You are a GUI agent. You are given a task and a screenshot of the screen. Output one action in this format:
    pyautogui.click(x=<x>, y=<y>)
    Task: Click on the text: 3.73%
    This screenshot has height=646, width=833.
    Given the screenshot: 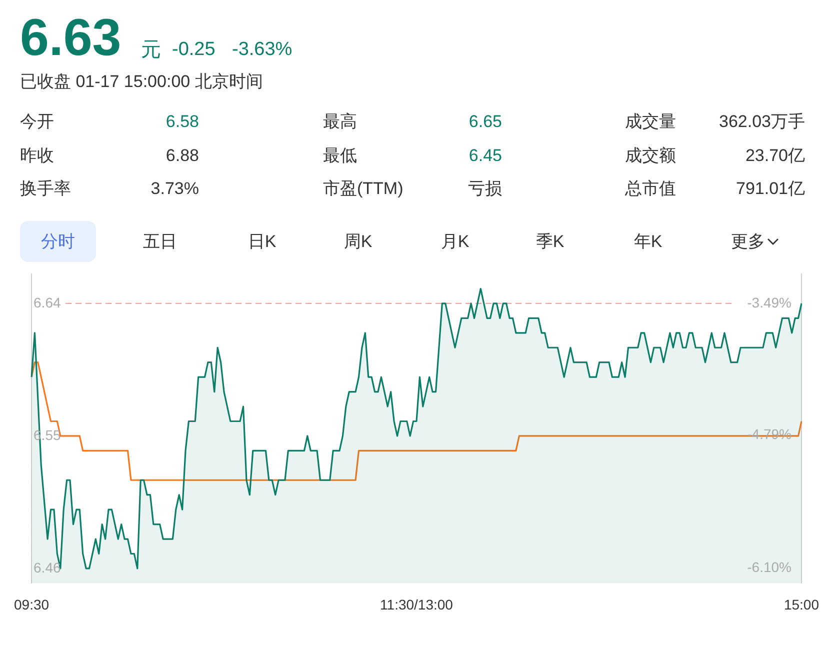 What is the action you would take?
    pyautogui.click(x=174, y=188)
    